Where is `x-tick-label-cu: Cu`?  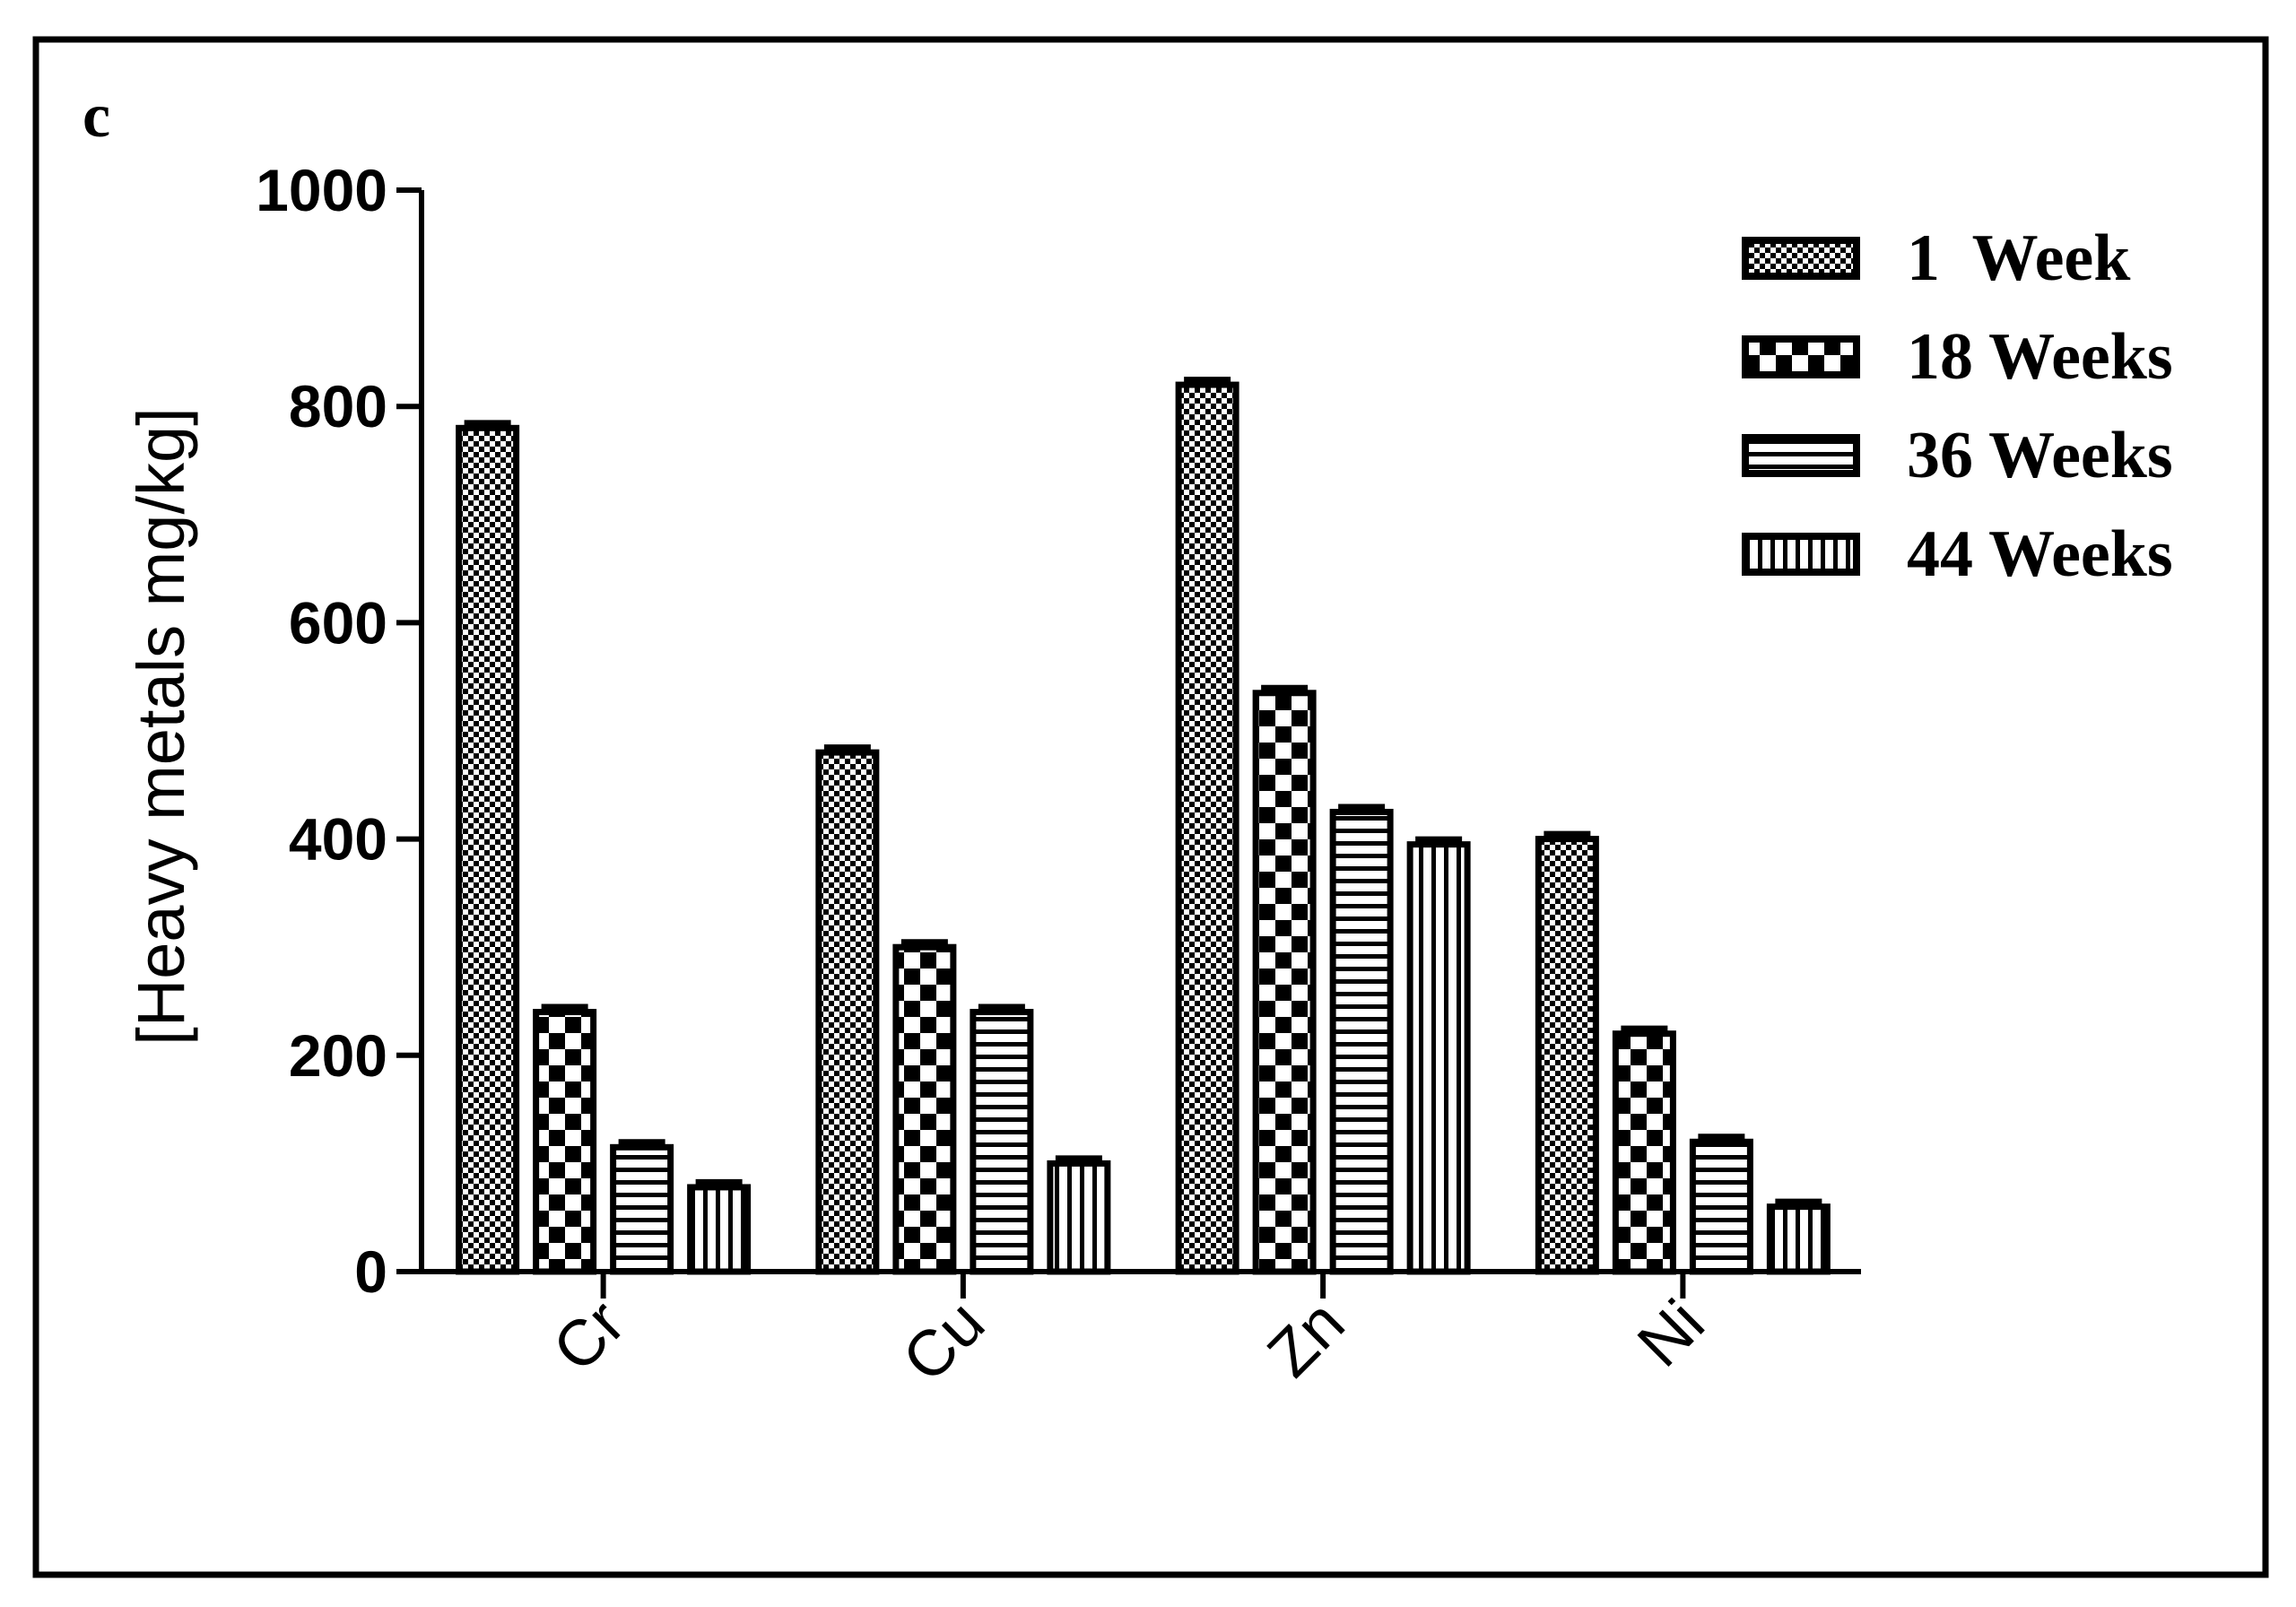
x-tick-label-cu: Cu is located at coordinates (944, 1342).